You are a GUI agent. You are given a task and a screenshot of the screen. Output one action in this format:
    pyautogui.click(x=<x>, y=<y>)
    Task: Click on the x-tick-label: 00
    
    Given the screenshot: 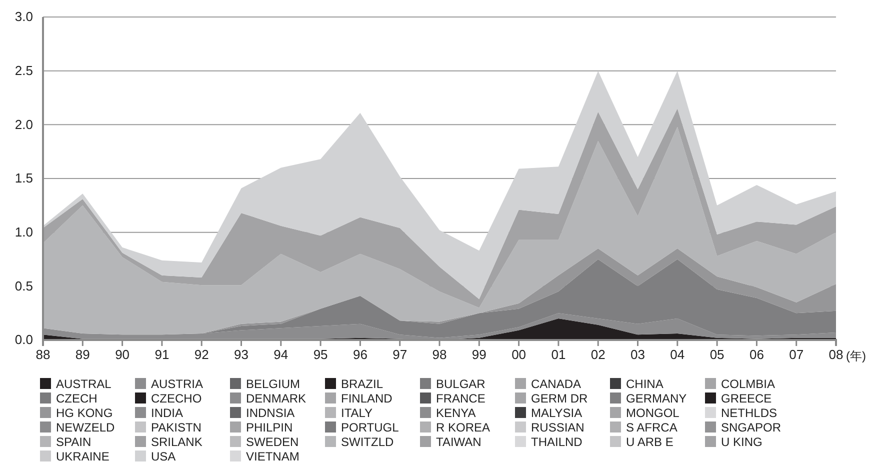 What is the action you would take?
    pyautogui.click(x=519, y=354)
    